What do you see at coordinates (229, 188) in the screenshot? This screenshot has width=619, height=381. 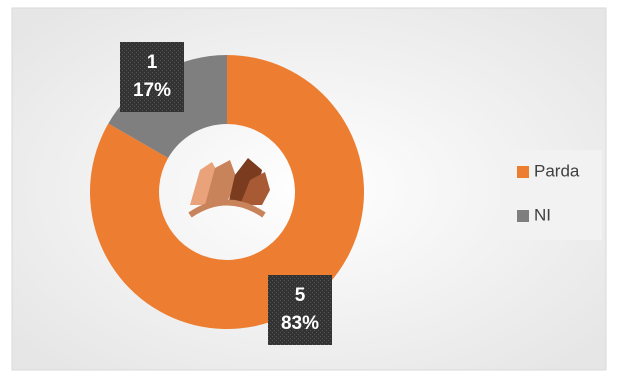 I see `hands-icon` at bounding box center [229, 188].